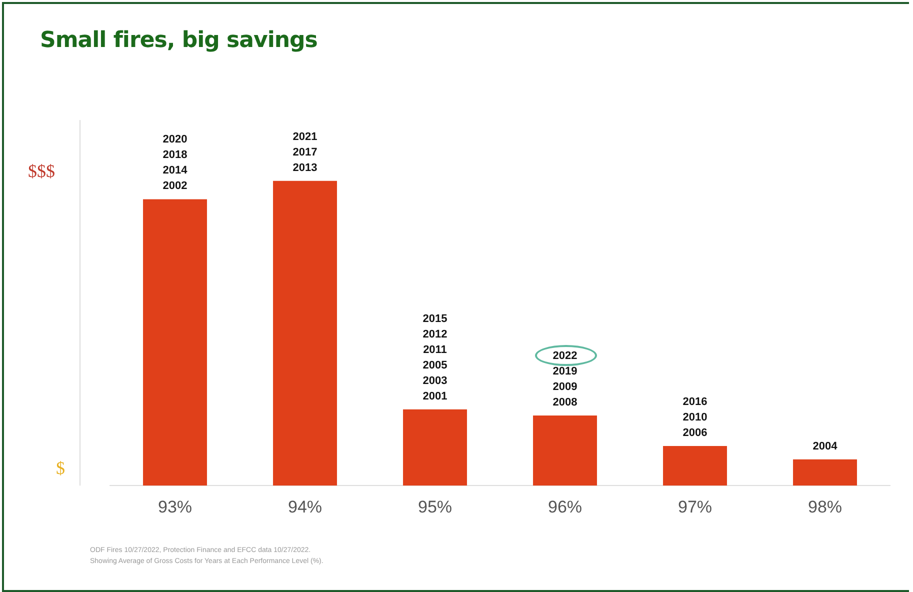 Image resolution: width=913 pixels, height=592 pixels. Describe the element at coordinates (175, 506) in the screenshot. I see `x-tick-label: 93%` at that location.